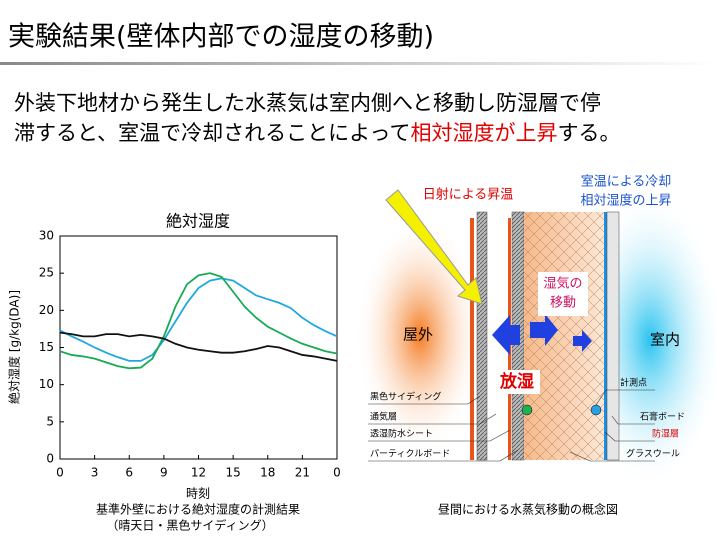 Image resolution: width=716 pixels, height=543 pixels. I want to click on outside-label: 屋外, so click(418, 335).